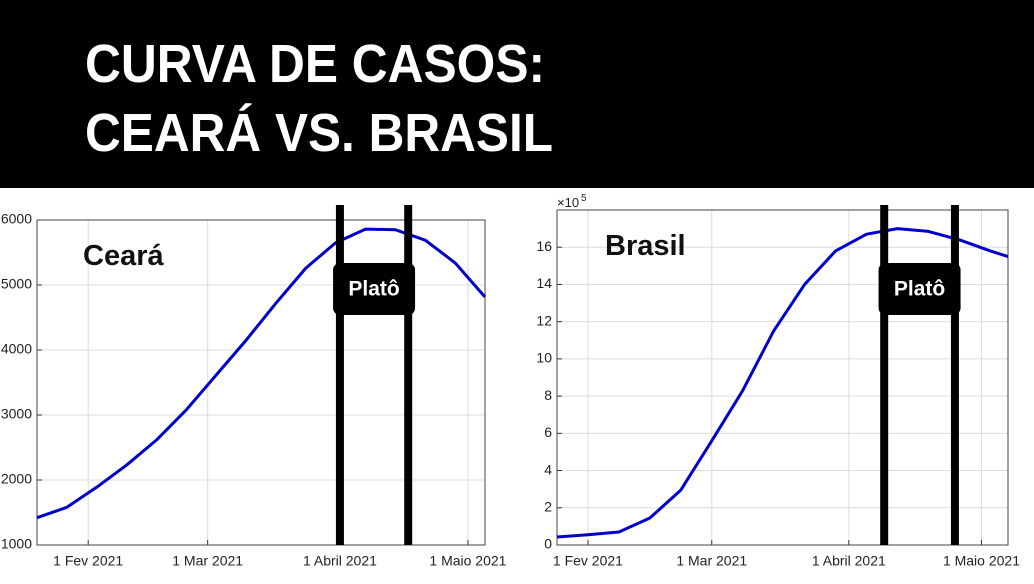  Describe the element at coordinates (584, 198) in the screenshot. I see `y-multiplier-exponent: 5` at that location.